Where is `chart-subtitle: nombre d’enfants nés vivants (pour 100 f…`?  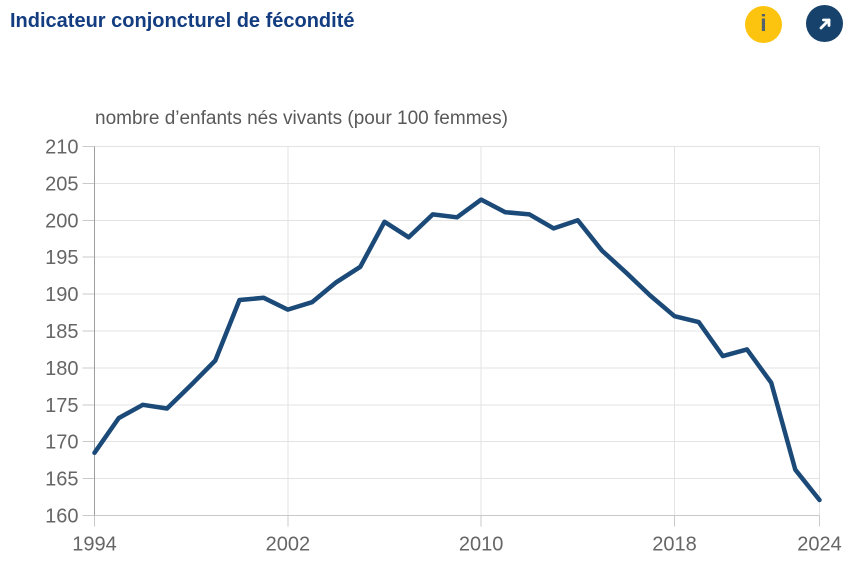 chart-subtitle: nombre d’enfants nés vivants (pour 100 f… is located at coordinates (301, 118).